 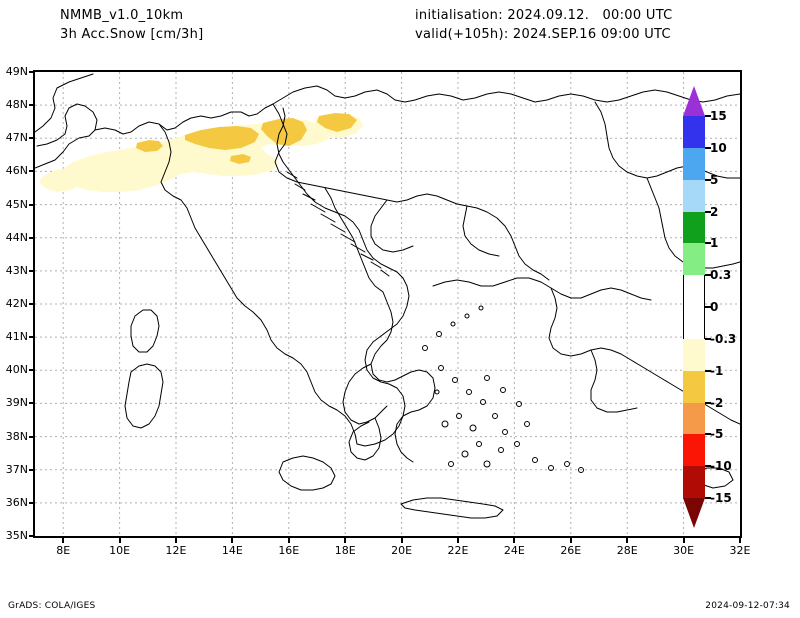 I want to click on colorbar-label-5: 5, so click(x=714, y=179).